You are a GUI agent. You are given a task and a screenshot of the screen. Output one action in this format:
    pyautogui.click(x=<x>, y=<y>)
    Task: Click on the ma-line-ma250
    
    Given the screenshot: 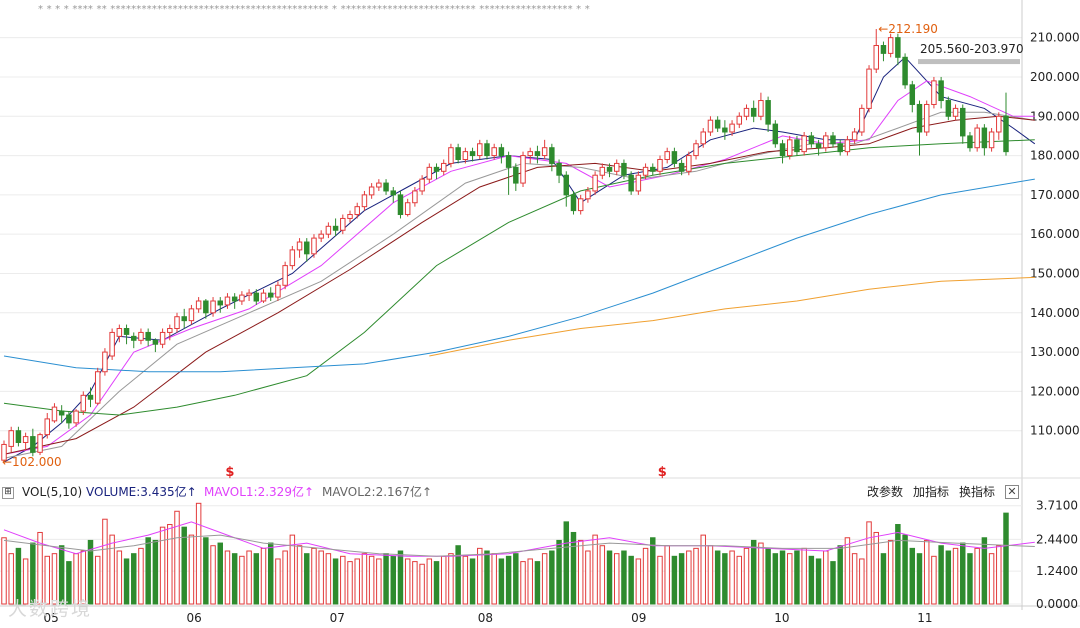 What is the action you would take?
    pyautogui.click(x=732, y=316)
    